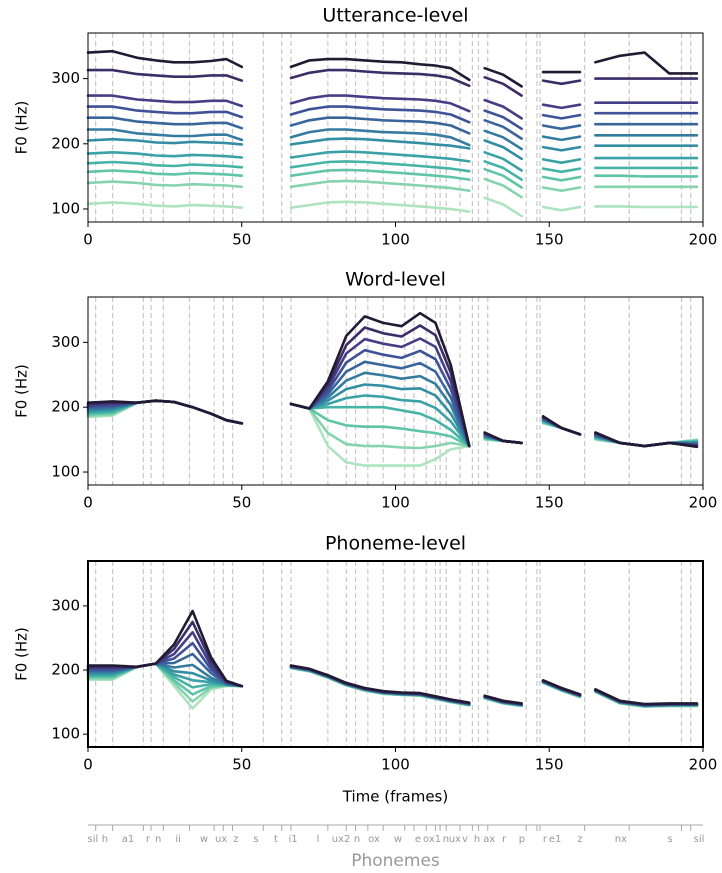 The image size is (722, 873). I want to click on phoneme-label: a1, so click(128, 839).